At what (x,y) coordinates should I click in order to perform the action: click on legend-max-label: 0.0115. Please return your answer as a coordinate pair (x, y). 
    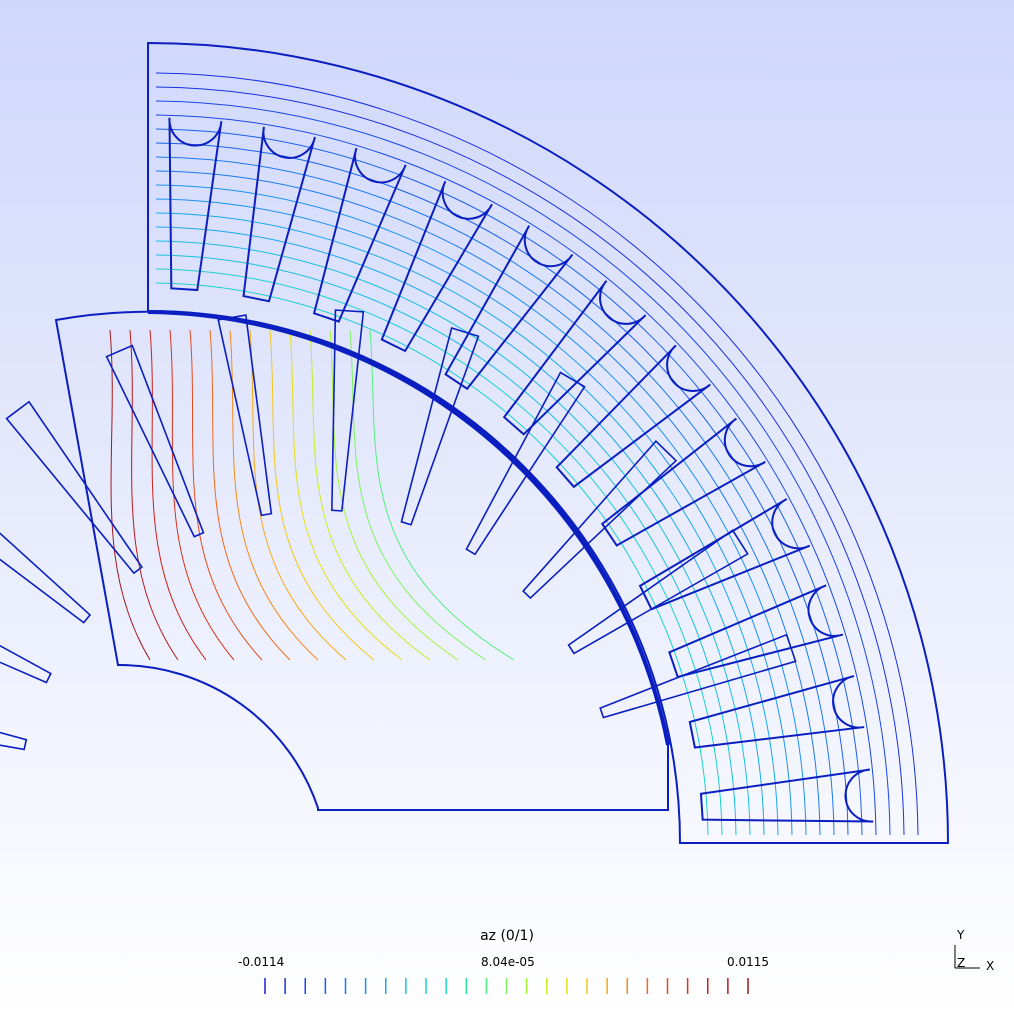
    Looking at the image, I should click on (748, 962).